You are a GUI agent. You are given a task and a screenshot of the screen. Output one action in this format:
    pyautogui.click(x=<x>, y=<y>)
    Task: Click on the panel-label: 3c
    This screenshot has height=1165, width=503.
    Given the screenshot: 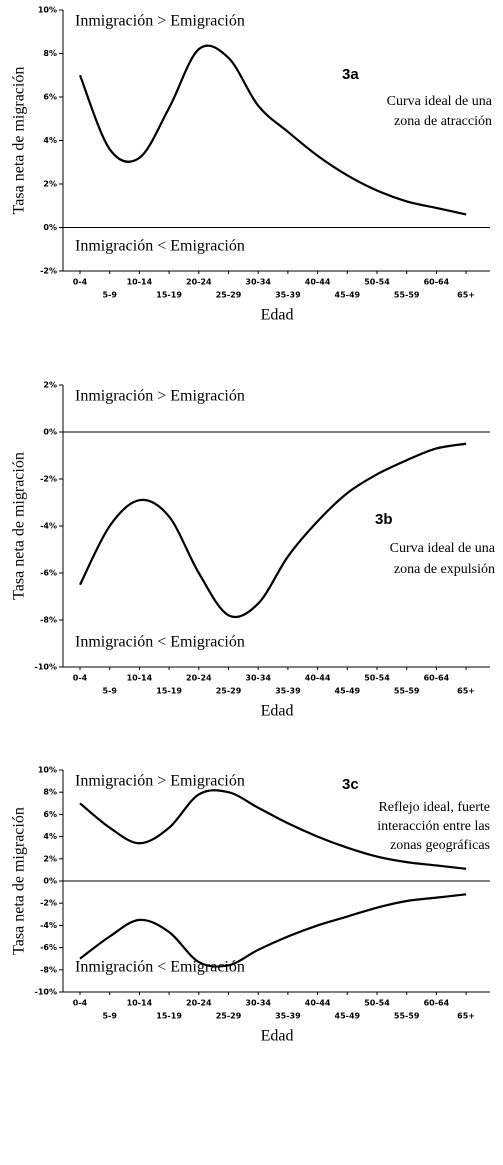 What is the action you would take?
    pyautogui.click(x=350, y=784)
    